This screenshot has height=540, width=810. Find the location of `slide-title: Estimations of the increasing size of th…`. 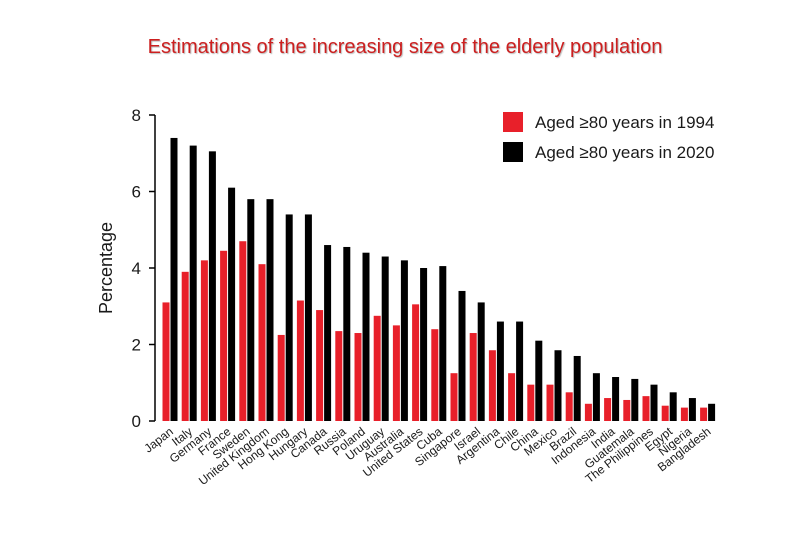

slide-title: Estimations of the increasing size of th… is located at coordinates (405, 47).